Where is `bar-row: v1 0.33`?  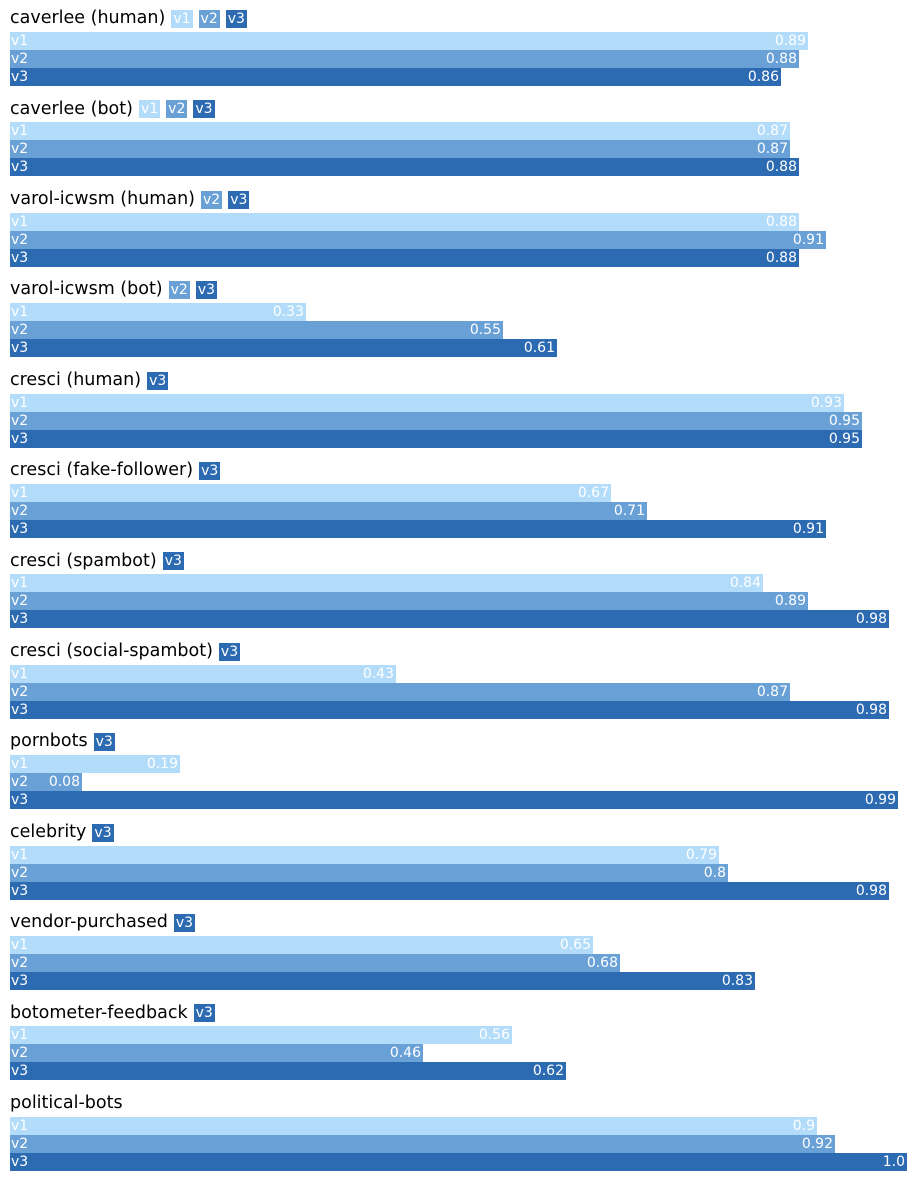
bar-row: v1 0.33 is located at coordinates (158, 312).